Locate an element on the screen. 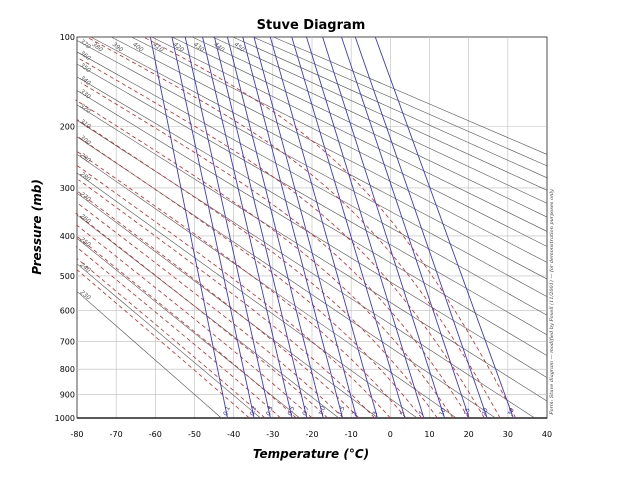 This screenshot has height=480, width=621. y-tick-label: 400 is located at coordinates (67, 236).